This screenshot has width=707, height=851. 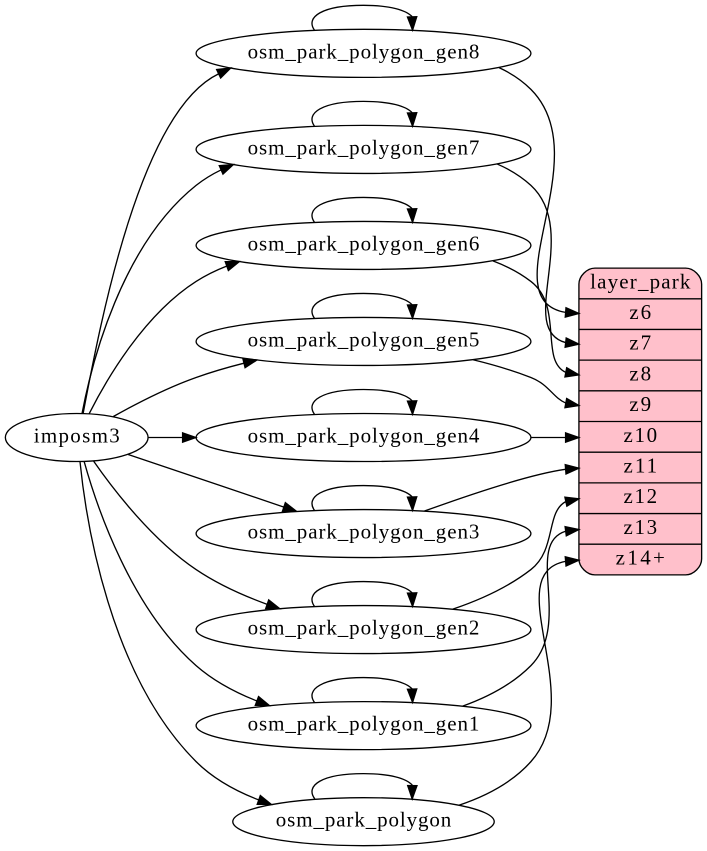 I want to click on svg-text: osm_park_polygon_gen8, so click(x=364, y=51).